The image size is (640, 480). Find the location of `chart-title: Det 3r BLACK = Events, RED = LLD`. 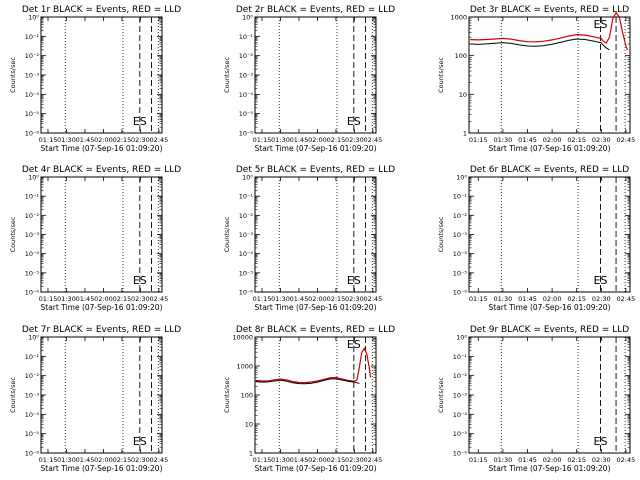

chart-title: Det 3r BLACK = Events, RED = LLD is located at coordinates (549, 10).